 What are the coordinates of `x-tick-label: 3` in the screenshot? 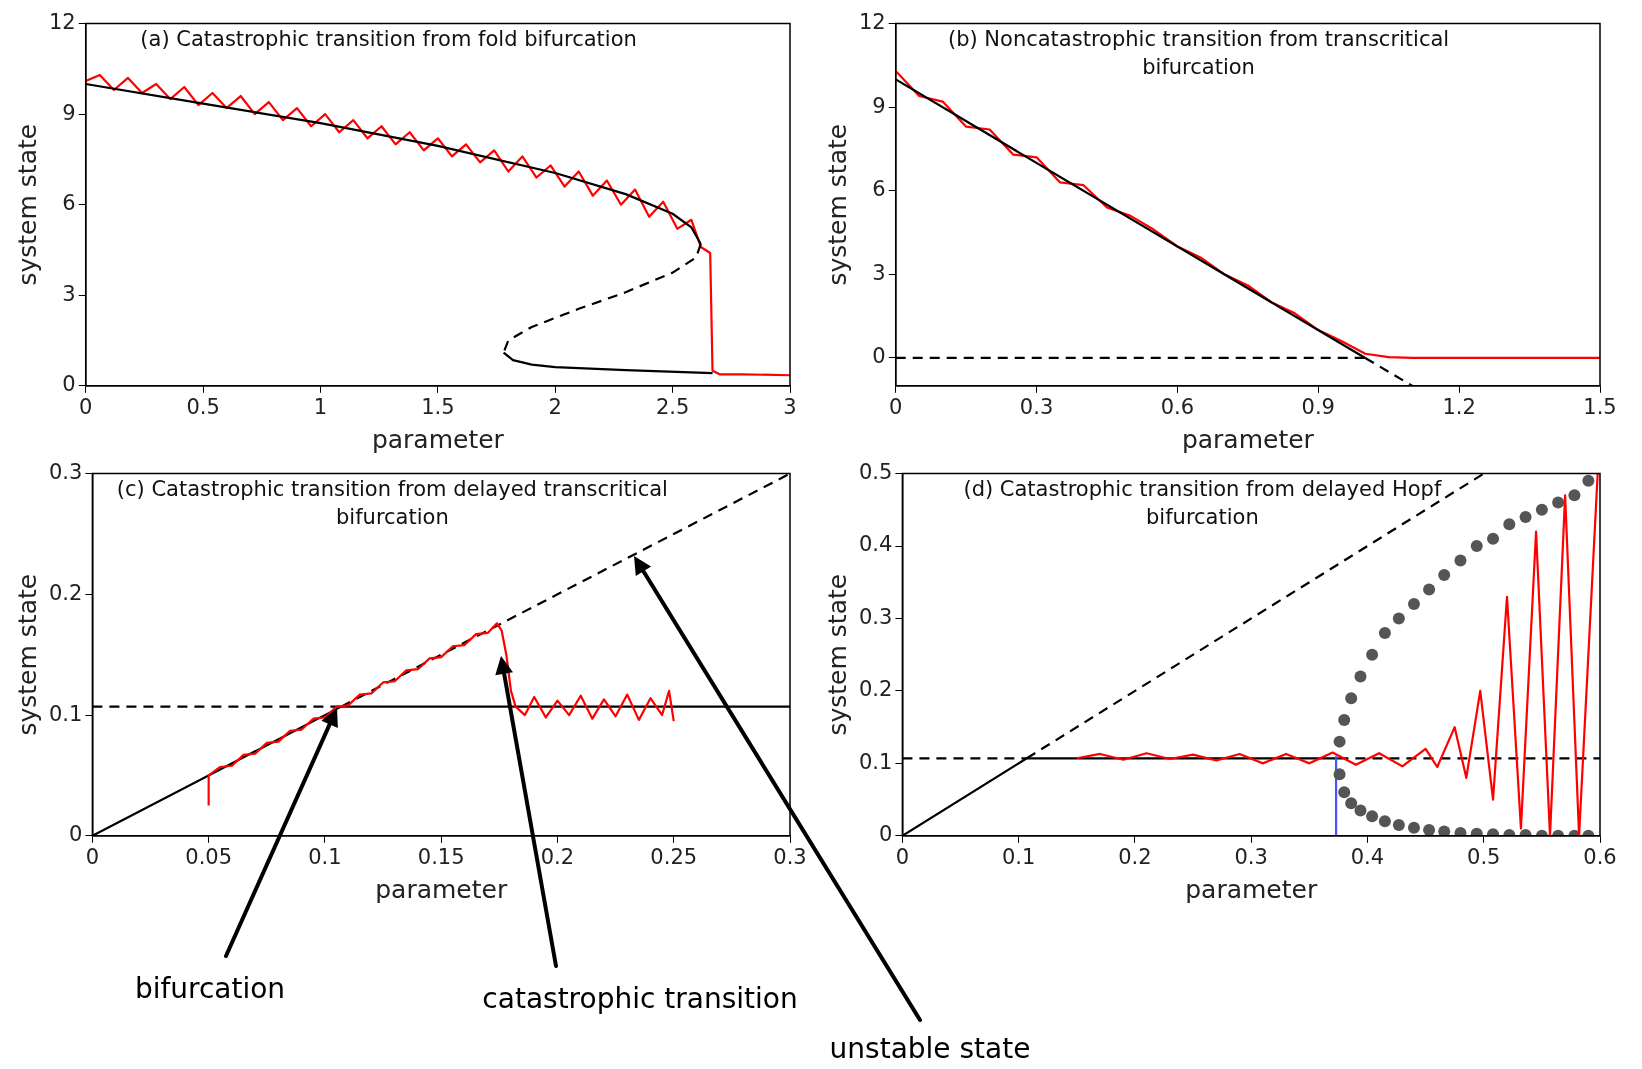 It's located at (790, 406).